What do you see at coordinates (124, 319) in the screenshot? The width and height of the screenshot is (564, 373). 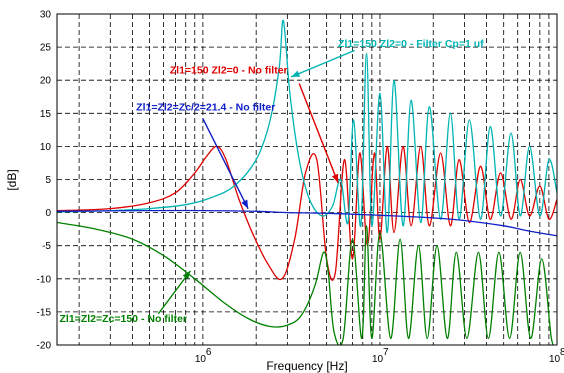 I see `annotation-green: Zl1=Zl2=Zc=150 - No filter` at bounding box center [124, 319].